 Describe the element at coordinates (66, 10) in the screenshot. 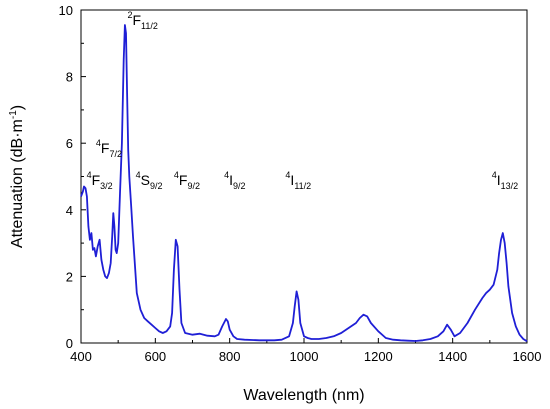

I see `y-tick-label: 10` at that location.